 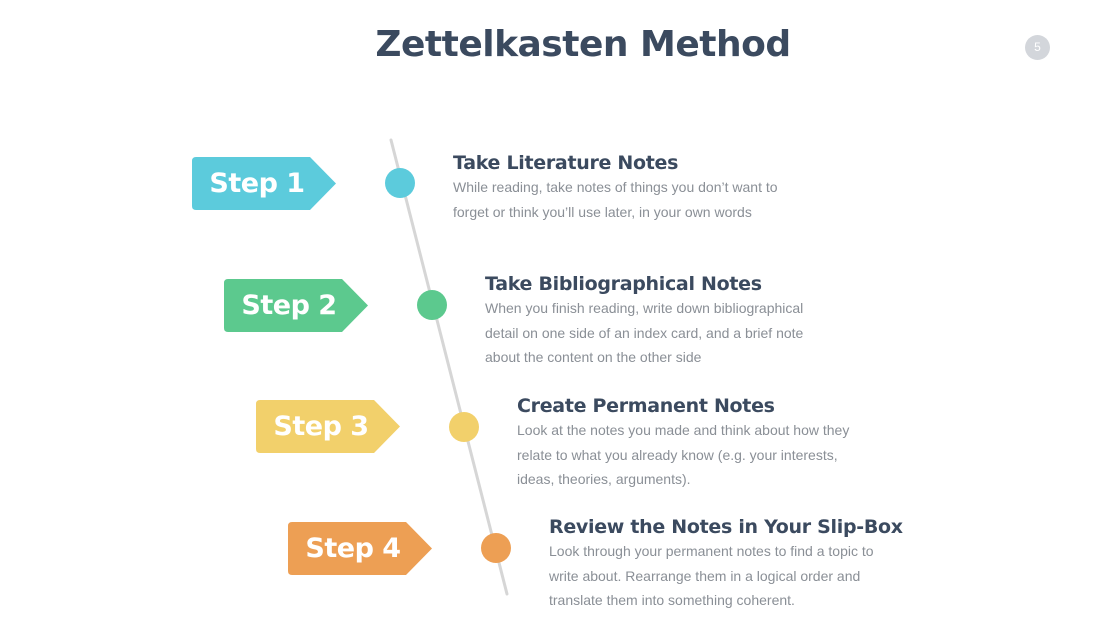 What do you see at coordinates (353, 548) in the screenshot?
I see `step-4-tag-label: Step 4` at bounding box center [353, 548].